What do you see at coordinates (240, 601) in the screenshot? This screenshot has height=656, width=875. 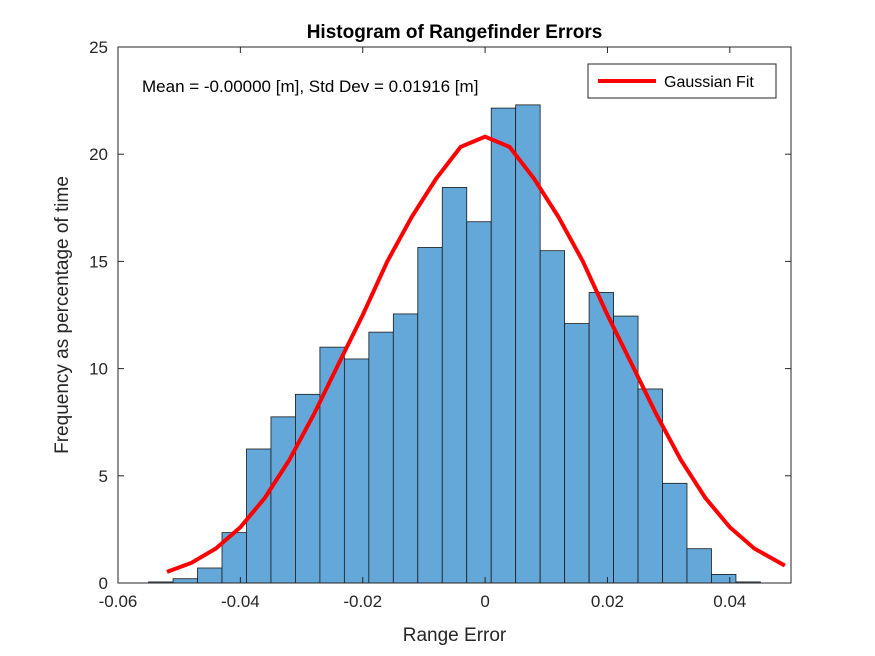 I see `x-tick-label: -0.04` at bounding box center [240, 601].